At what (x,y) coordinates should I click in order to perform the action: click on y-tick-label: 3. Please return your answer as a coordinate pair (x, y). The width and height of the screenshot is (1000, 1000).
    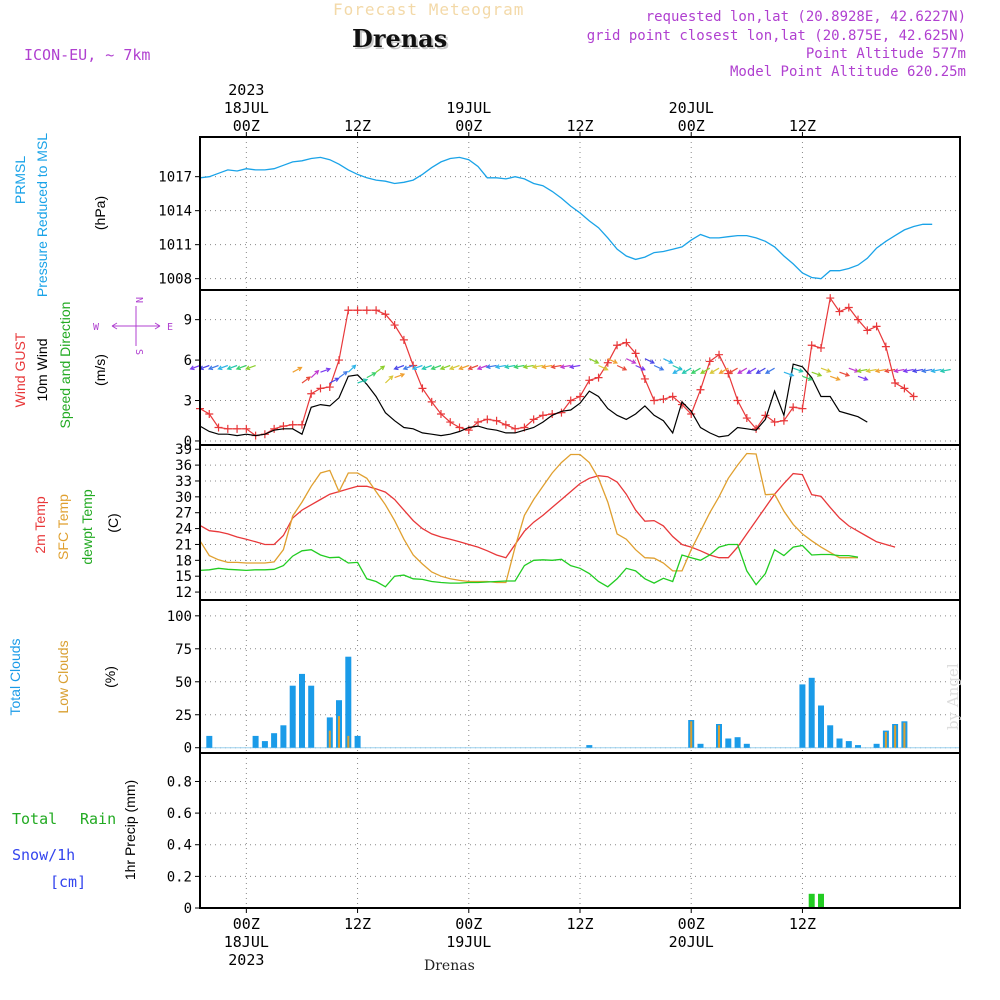
    Looking at the image, I should click on (188, 402).